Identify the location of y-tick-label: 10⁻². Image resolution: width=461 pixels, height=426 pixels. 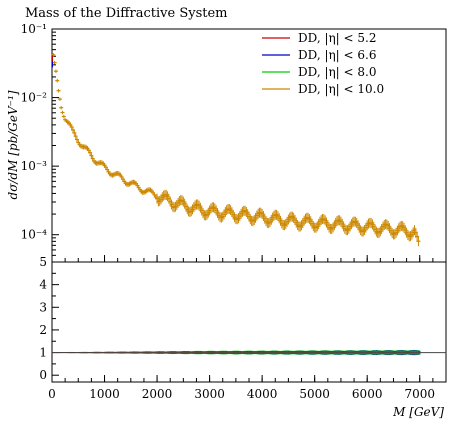
(34, 98).